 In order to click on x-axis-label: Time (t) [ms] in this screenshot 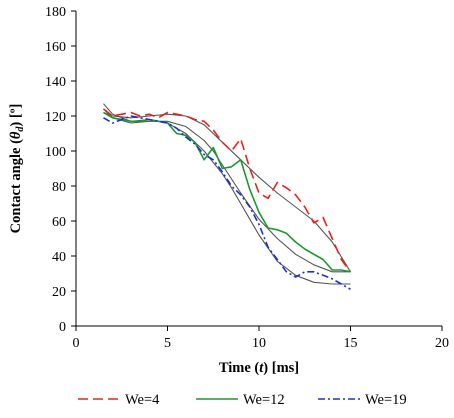, I will do `click(259, 368)`.